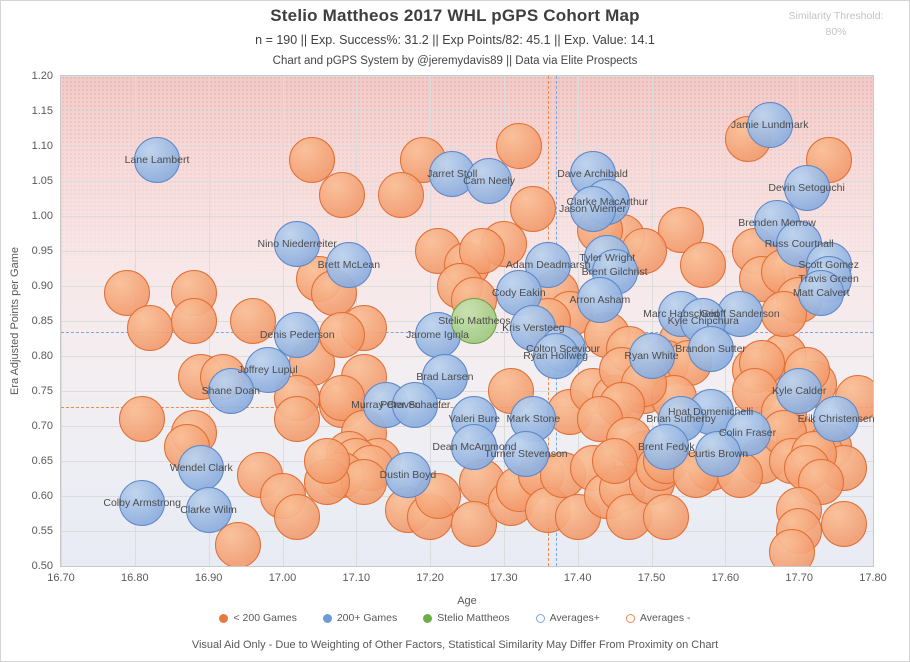 The height and width of the screenshot is (662, 910). I want to click on bubble-turner-stevenson, so click(526, 454).